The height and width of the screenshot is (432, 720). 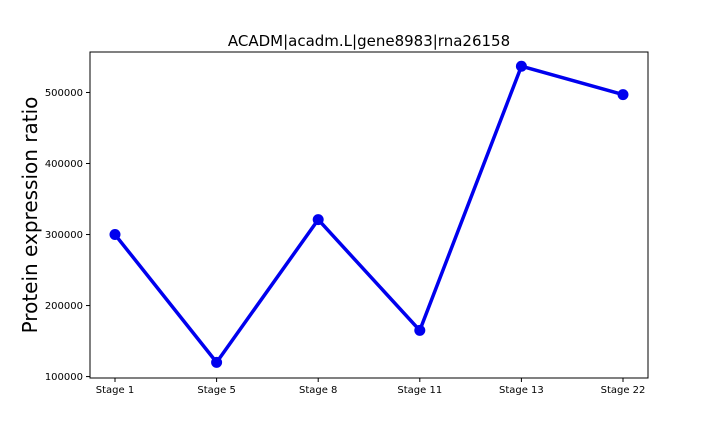 What do you see at coordinates (64, 235) in the screenshot?
I see `y-tick-label: 300000` at bounding box center [64, 235].